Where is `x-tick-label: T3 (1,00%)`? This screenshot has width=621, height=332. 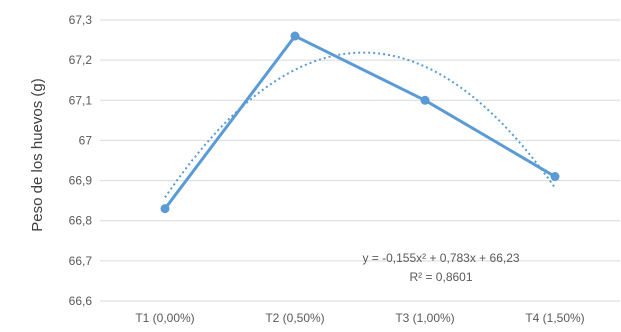
x-tick-label: T3 (1,00%) is located at coordinates (424, 318).